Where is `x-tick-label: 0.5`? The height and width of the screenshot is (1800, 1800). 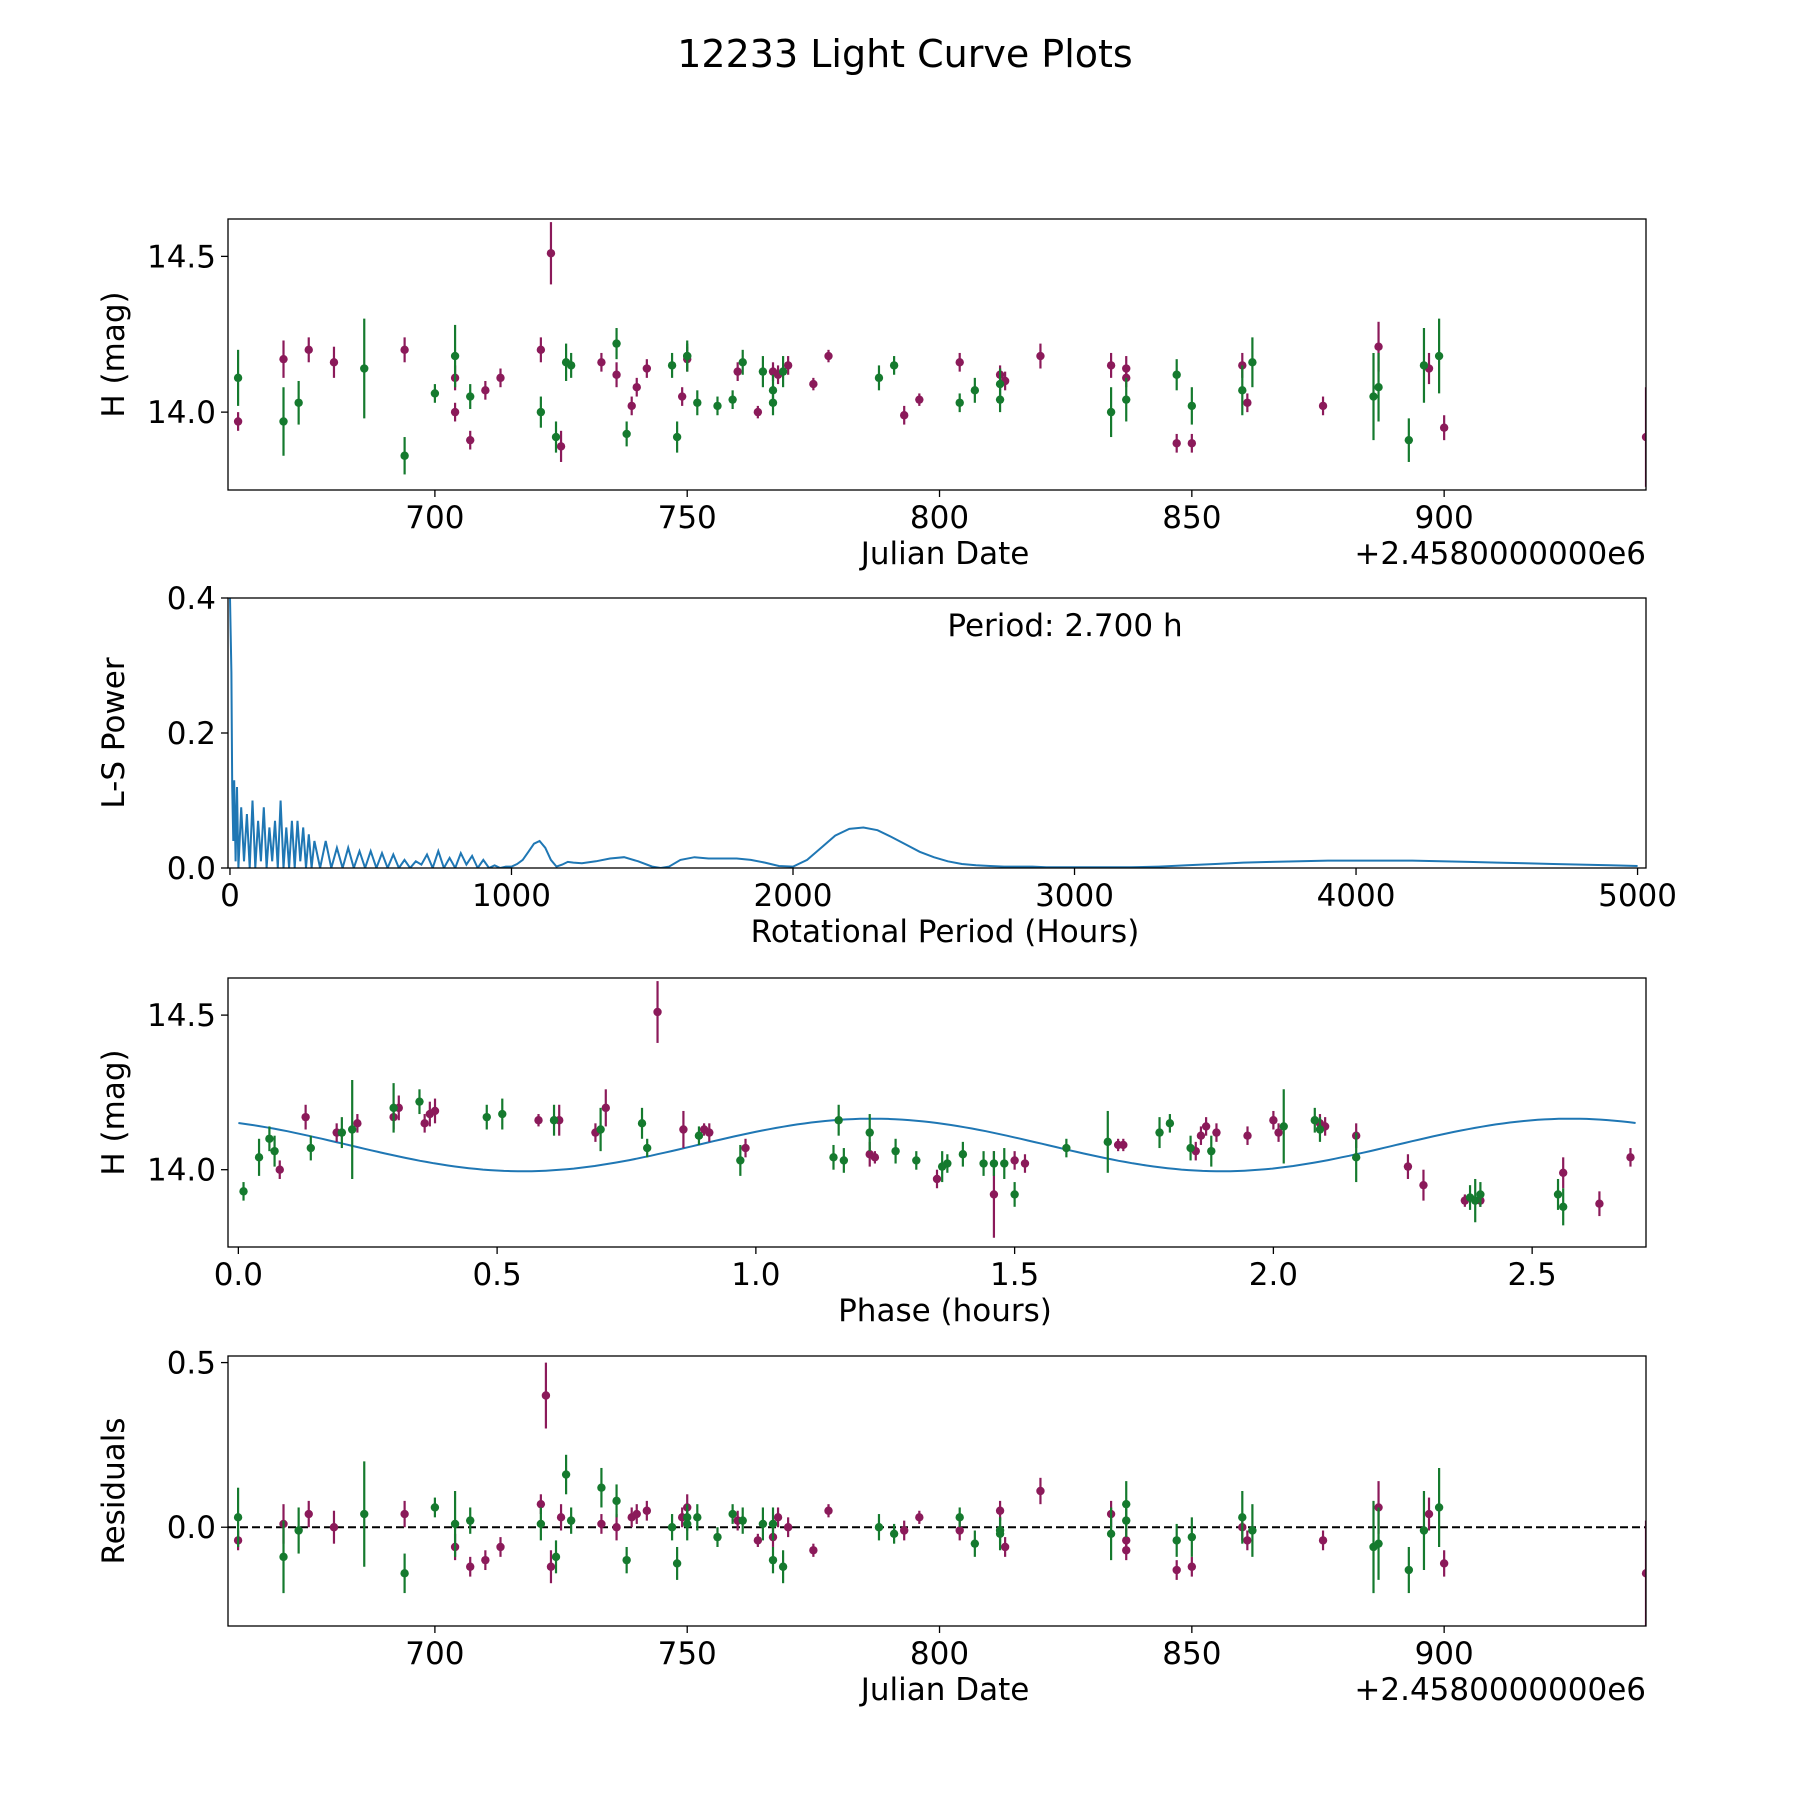 x-tick-label: 0.5 is located at coordinates (496, 1275).